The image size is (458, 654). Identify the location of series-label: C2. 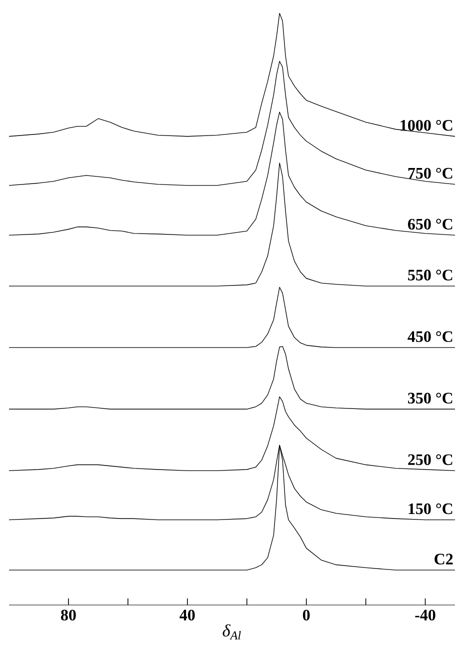
(443, 559).